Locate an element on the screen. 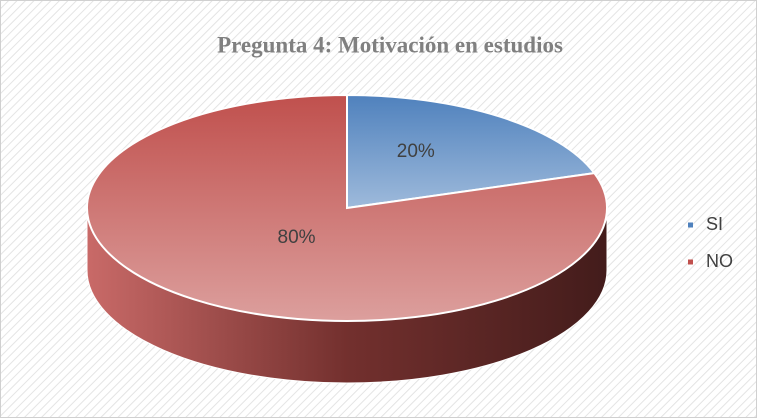  legend-label: SI is located at coordinates (714, 224).